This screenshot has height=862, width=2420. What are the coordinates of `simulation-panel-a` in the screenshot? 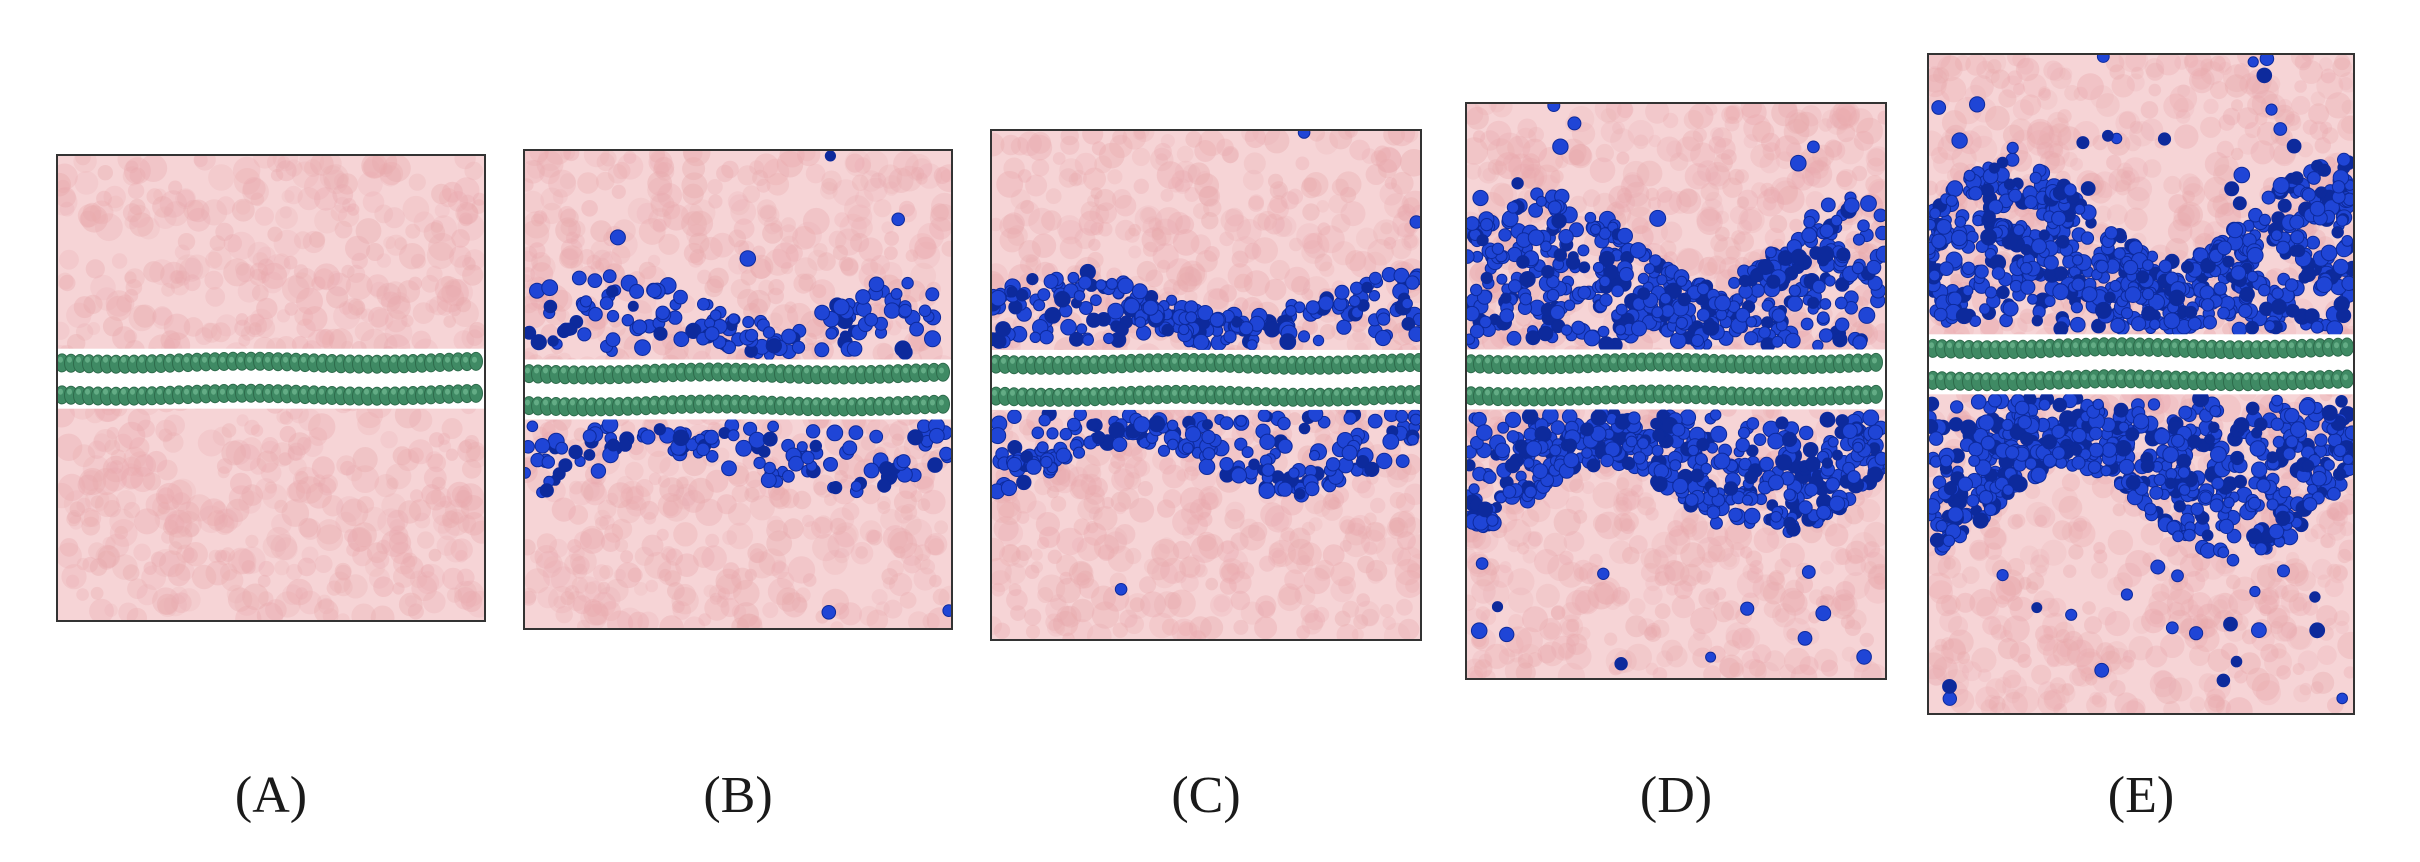 It's located at (271, 388).